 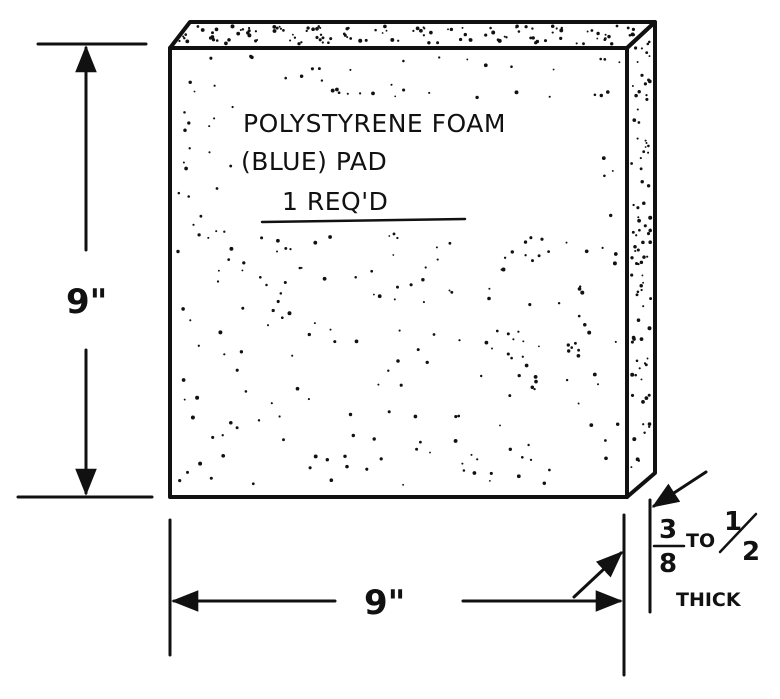 I want to click on thickness-to: TO, so click(x=700, y=541).